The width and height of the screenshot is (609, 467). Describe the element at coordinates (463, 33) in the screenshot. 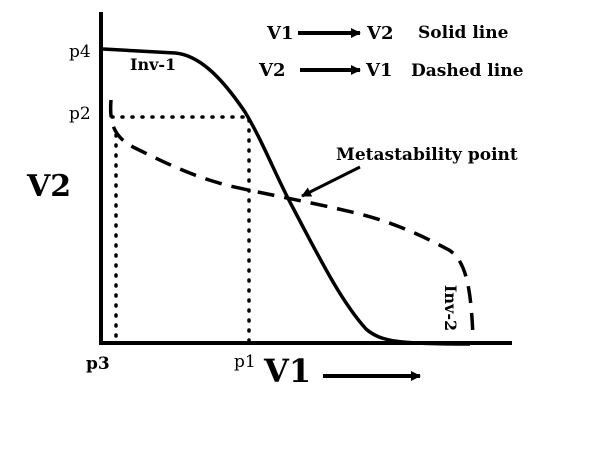

I see `legend-solid-text: Solid line` at that location.